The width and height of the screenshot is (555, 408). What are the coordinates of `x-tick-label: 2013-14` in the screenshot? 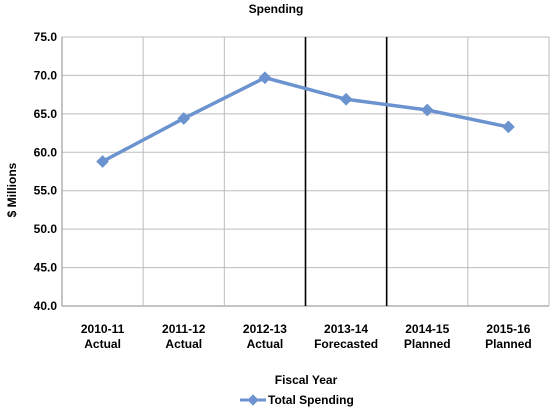 It's located at (346, 329).